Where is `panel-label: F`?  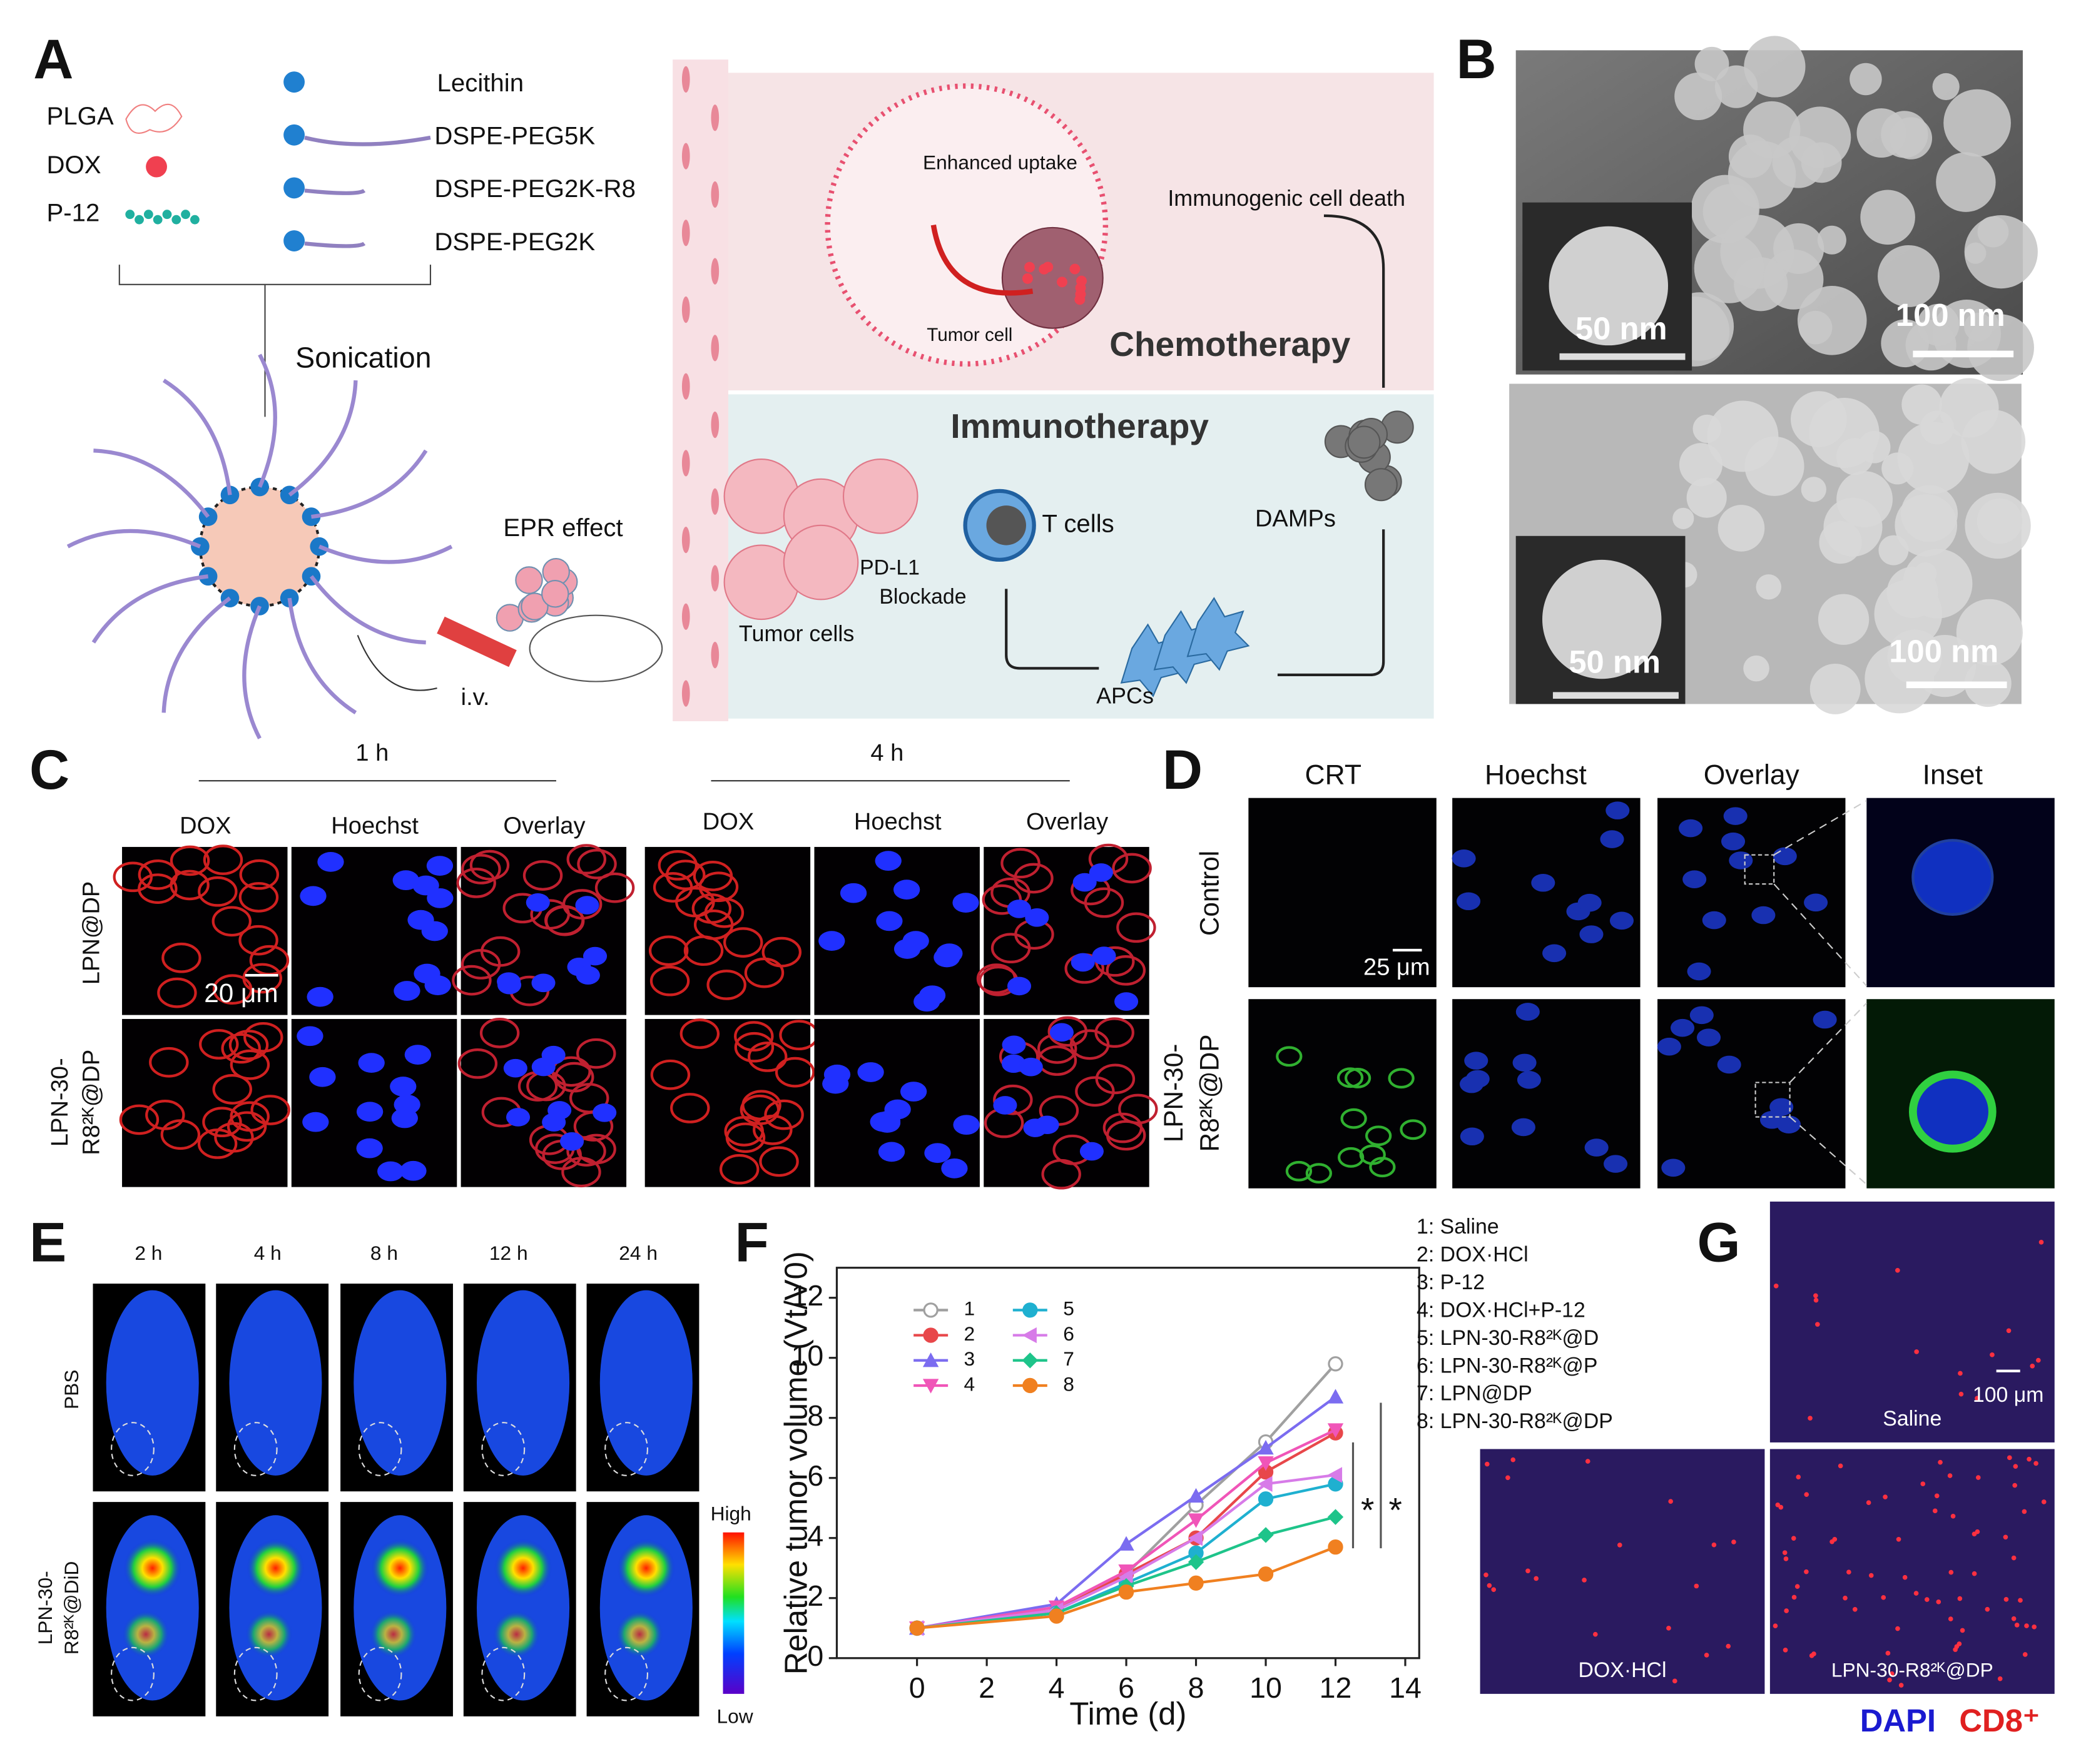 panel-label: F is located at coordinates (752, 1242).